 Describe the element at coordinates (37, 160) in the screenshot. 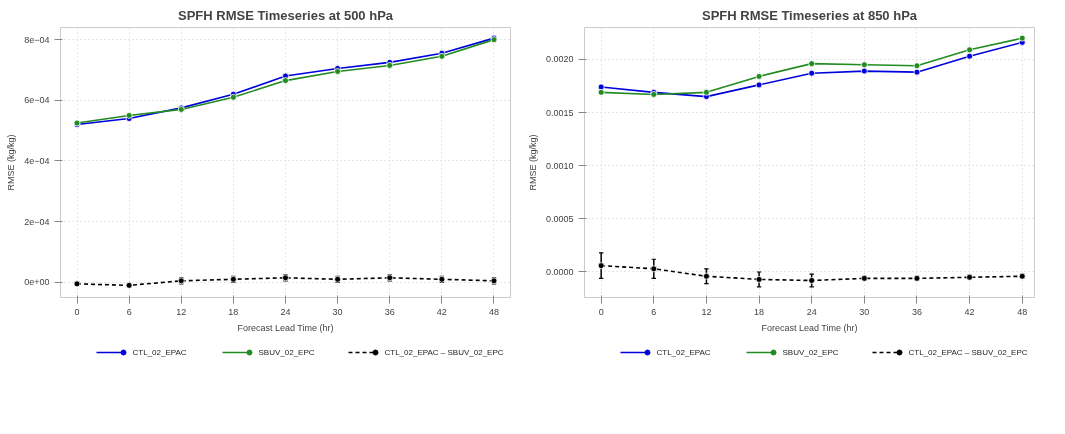

I see `y-tick-label: 4e−04` at that location.